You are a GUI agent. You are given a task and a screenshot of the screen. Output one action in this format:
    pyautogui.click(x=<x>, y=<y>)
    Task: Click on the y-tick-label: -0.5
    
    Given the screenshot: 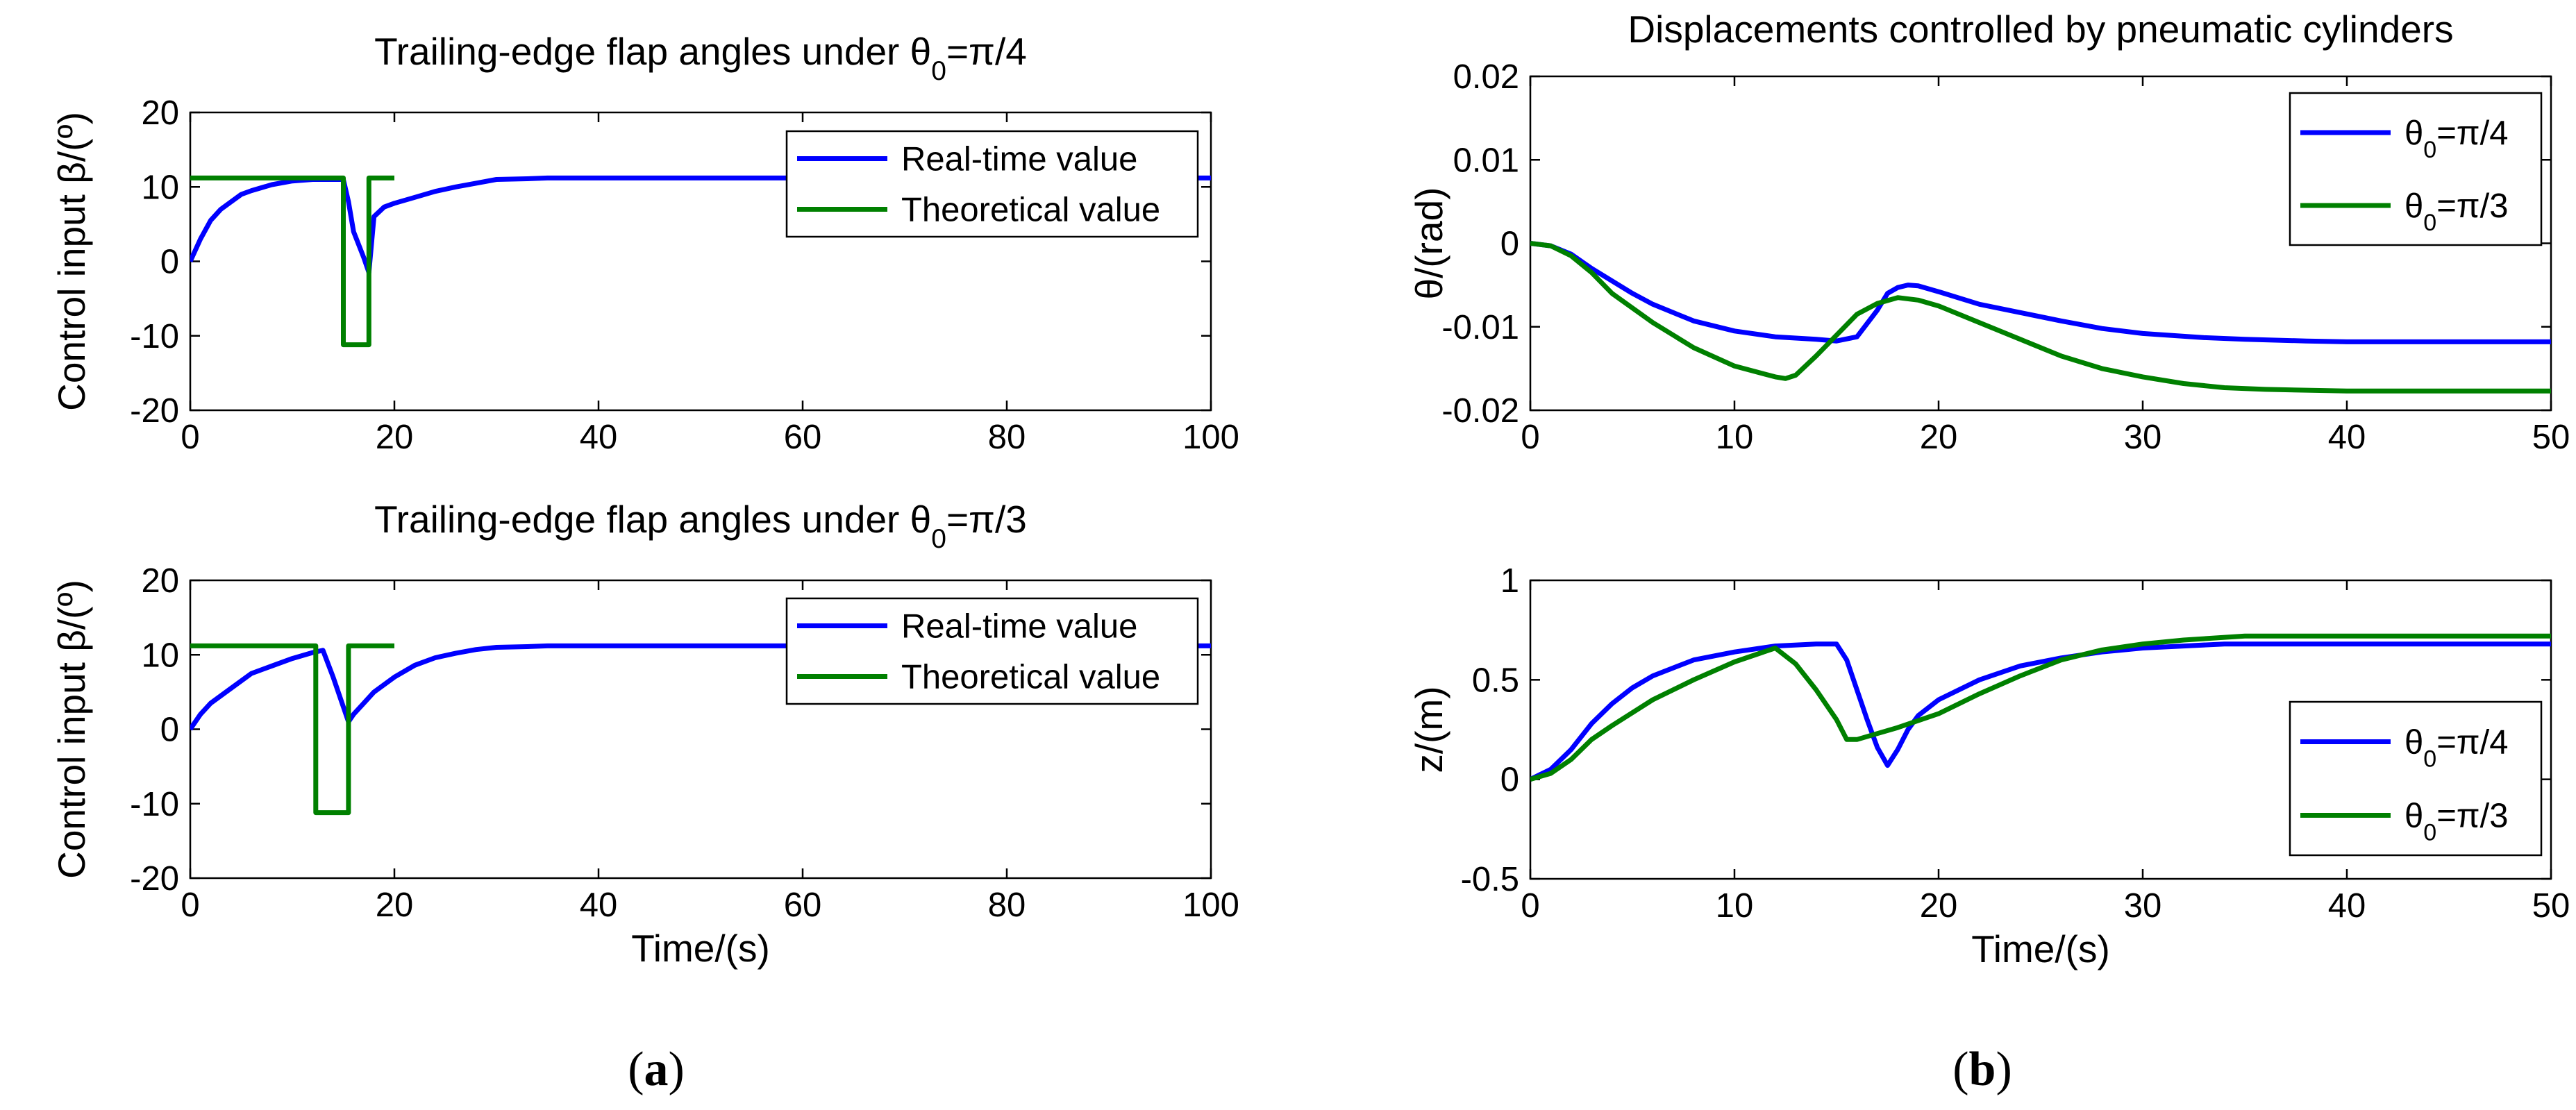 What is the action you would take?
    pyautogui.click(x=1490, y=879)
    